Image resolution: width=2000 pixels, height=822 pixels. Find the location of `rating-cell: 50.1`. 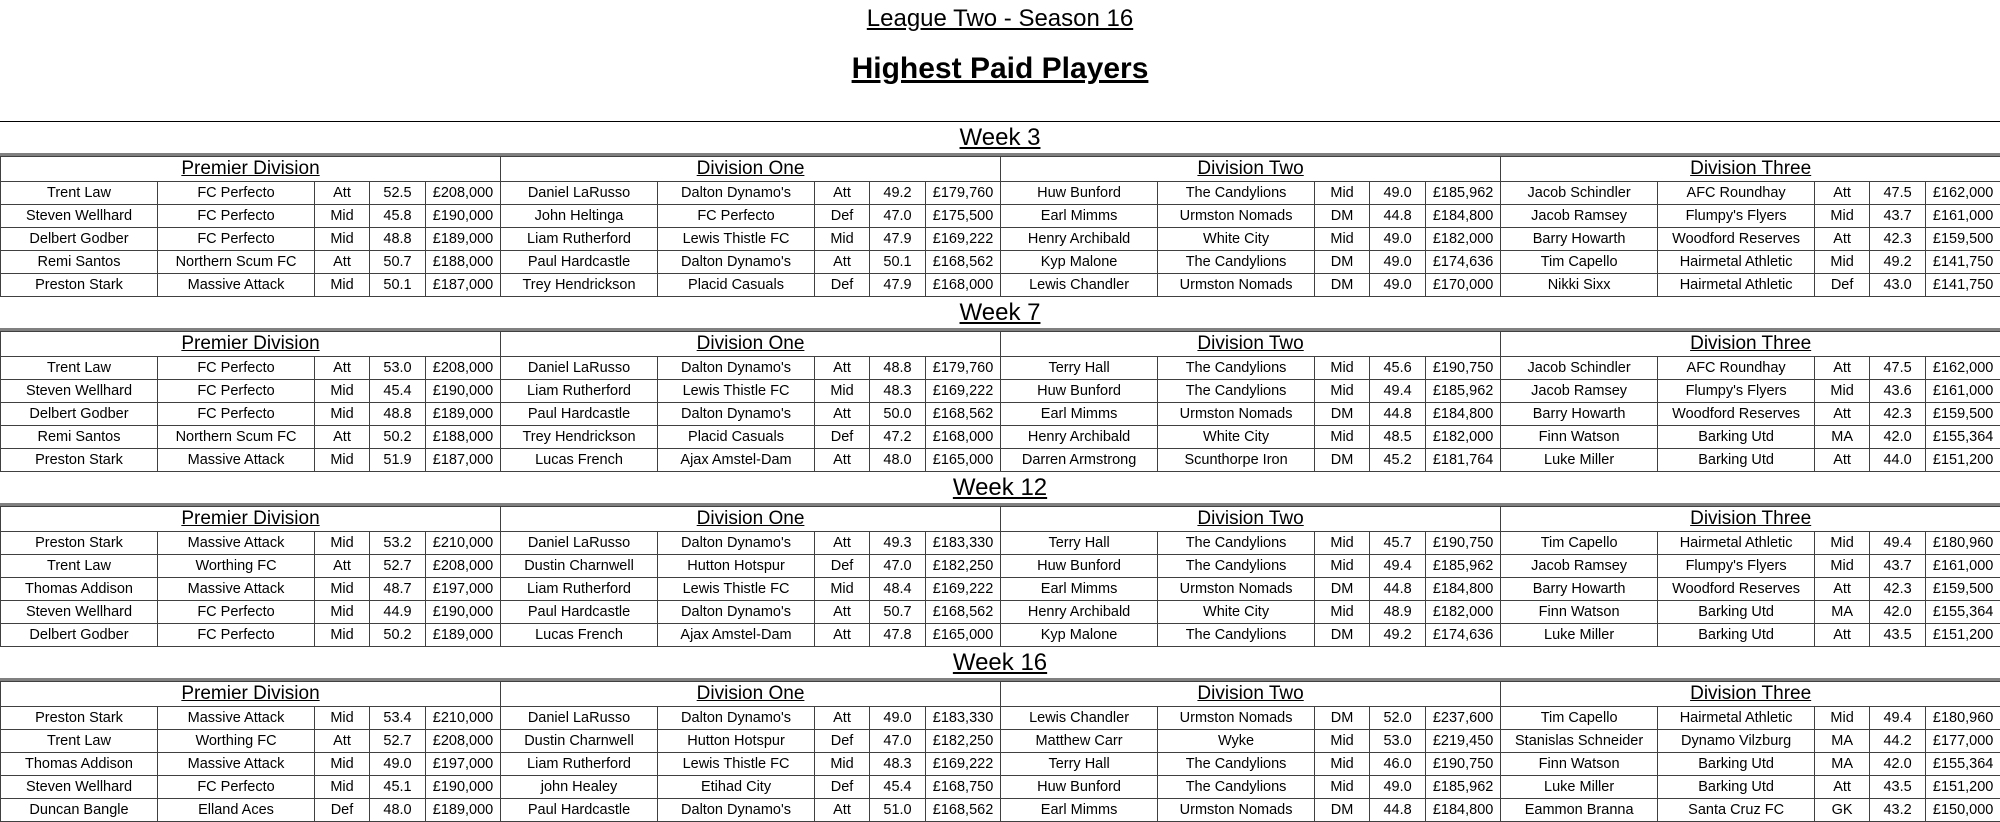

rating-cell: 50.1 is located at coordinates (397, 285).